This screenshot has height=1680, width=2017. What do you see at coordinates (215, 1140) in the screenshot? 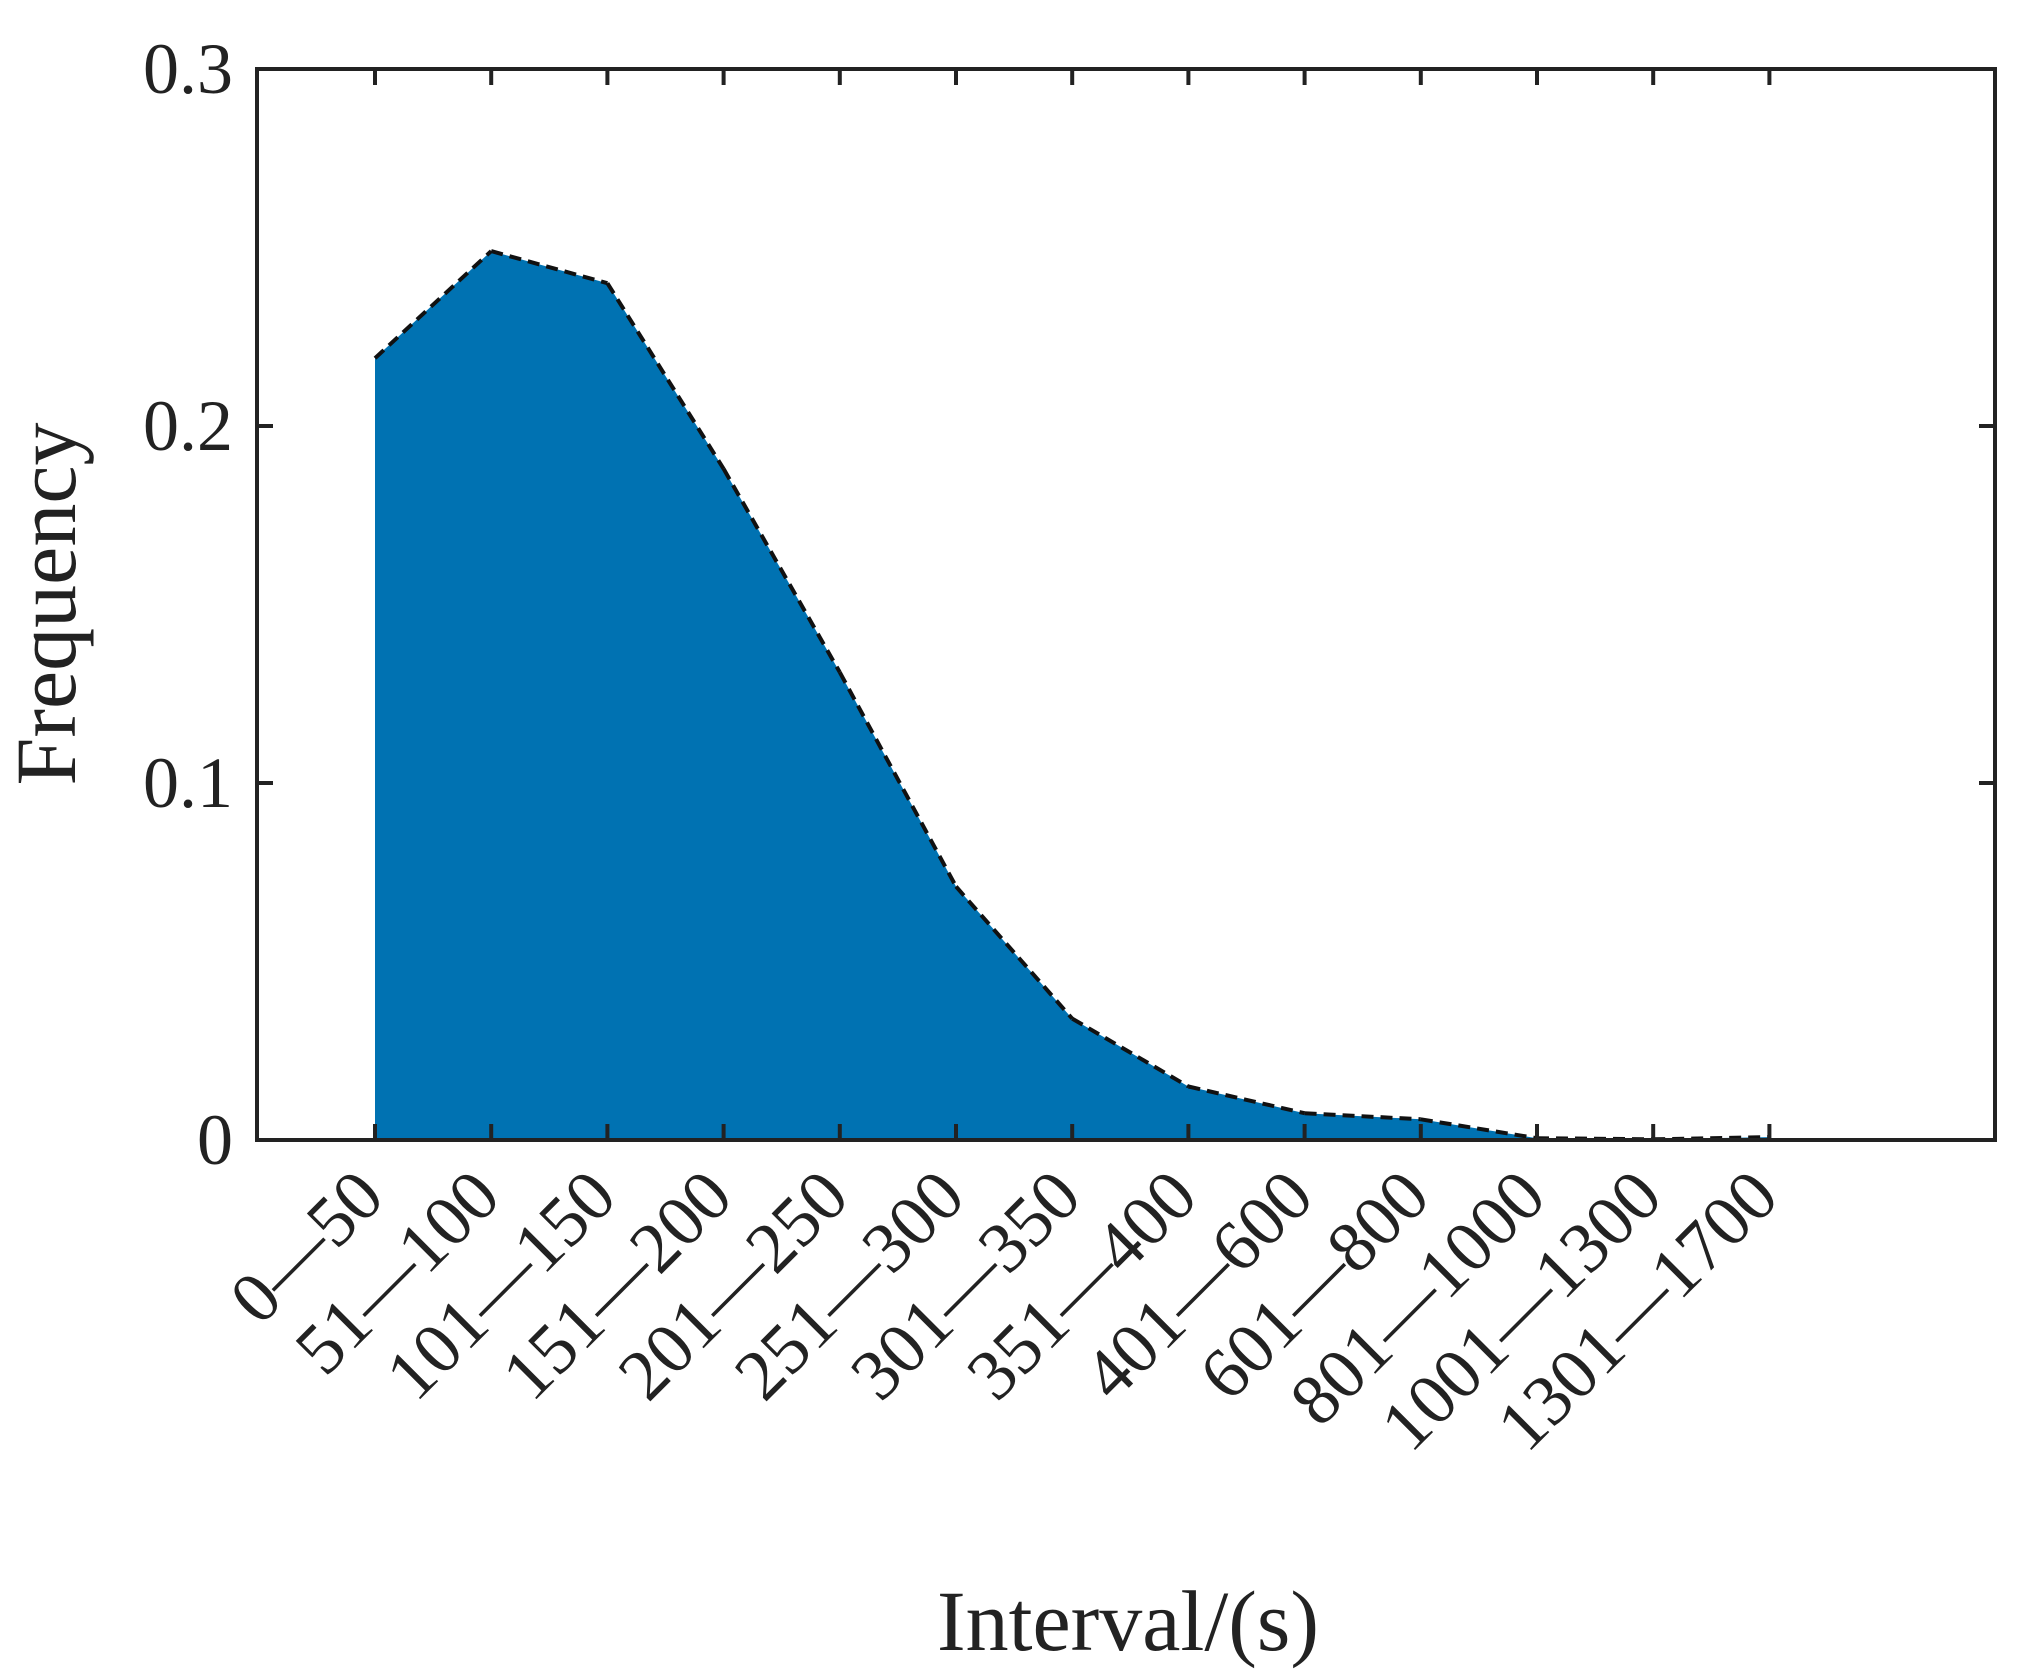
I see `y-tick-label-0: 0` at bounding box center [215, 1140].